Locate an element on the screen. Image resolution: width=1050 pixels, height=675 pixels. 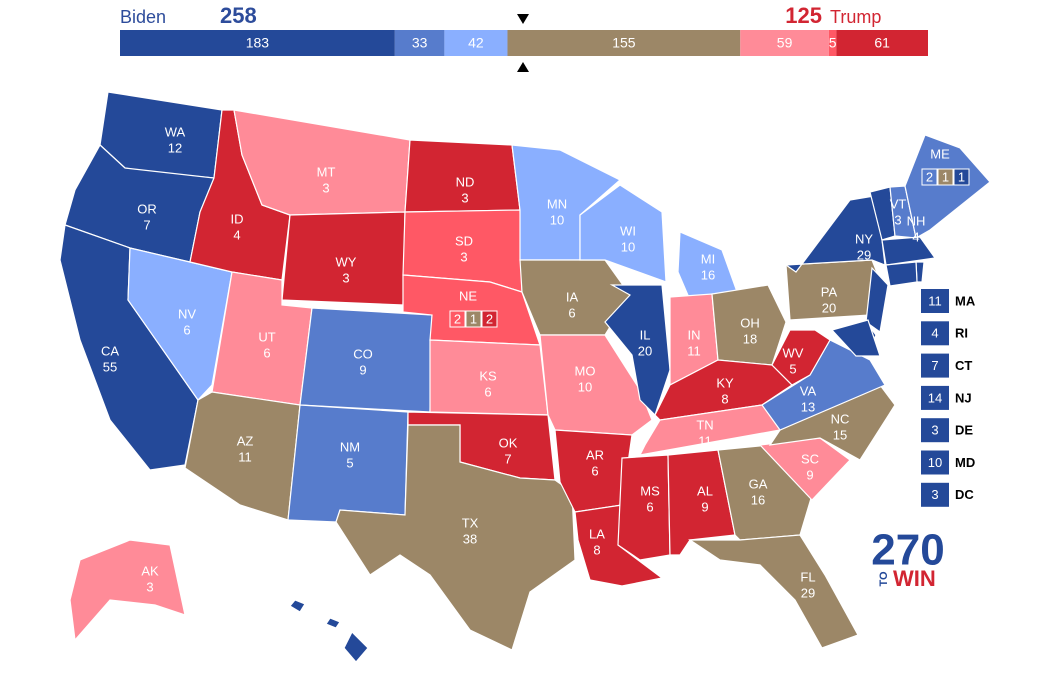
state-abbr: MS is located at coordinates (650, 490).